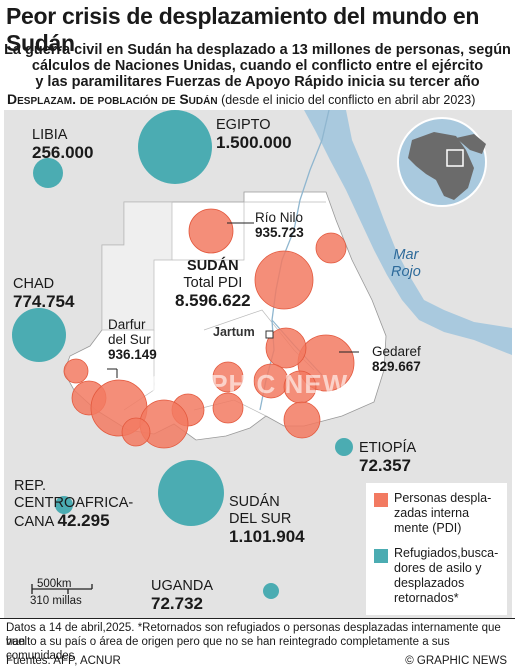  What do you see at coordinates (191, 493) in the screenshot?
I see `refugee-circle-sudan-del-sur` at bounding box center [191, 493].